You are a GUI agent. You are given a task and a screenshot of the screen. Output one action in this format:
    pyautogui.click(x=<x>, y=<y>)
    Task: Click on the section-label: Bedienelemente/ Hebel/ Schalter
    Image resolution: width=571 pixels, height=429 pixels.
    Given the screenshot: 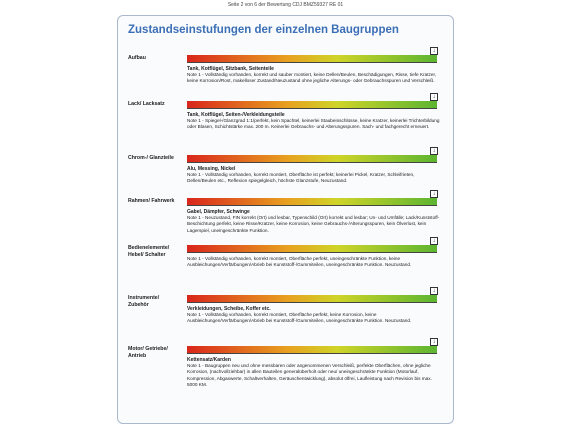 What is the action you would take?
    pyautogui.click(x=149, y=251)
    